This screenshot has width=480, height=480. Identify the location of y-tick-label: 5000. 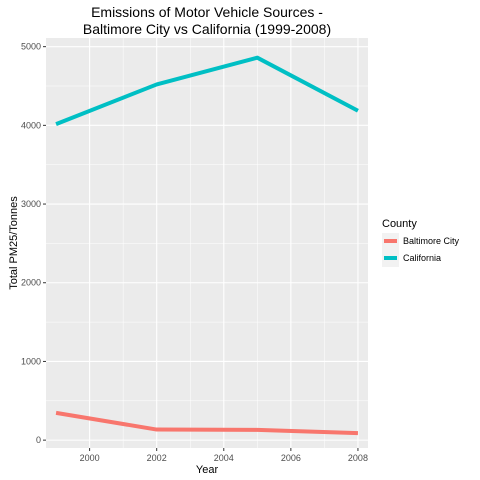
(31, 47).